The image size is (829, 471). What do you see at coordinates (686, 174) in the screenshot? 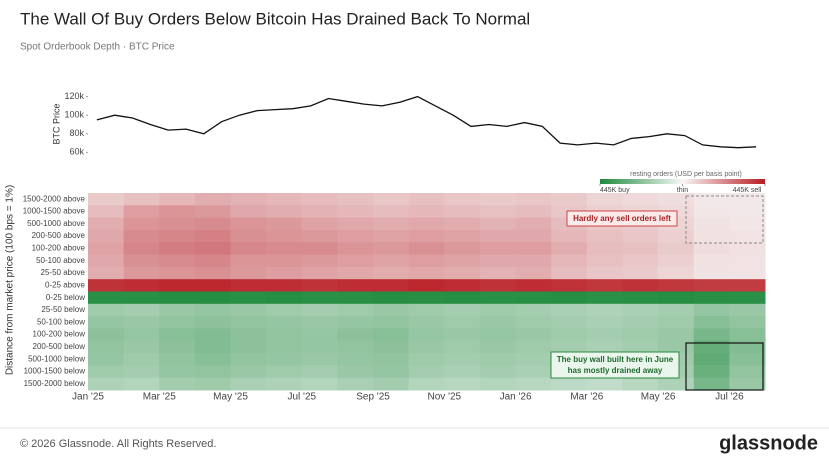
I see `legend-title: resting orders (USD per basis point)` at bounding box center [686, 174].